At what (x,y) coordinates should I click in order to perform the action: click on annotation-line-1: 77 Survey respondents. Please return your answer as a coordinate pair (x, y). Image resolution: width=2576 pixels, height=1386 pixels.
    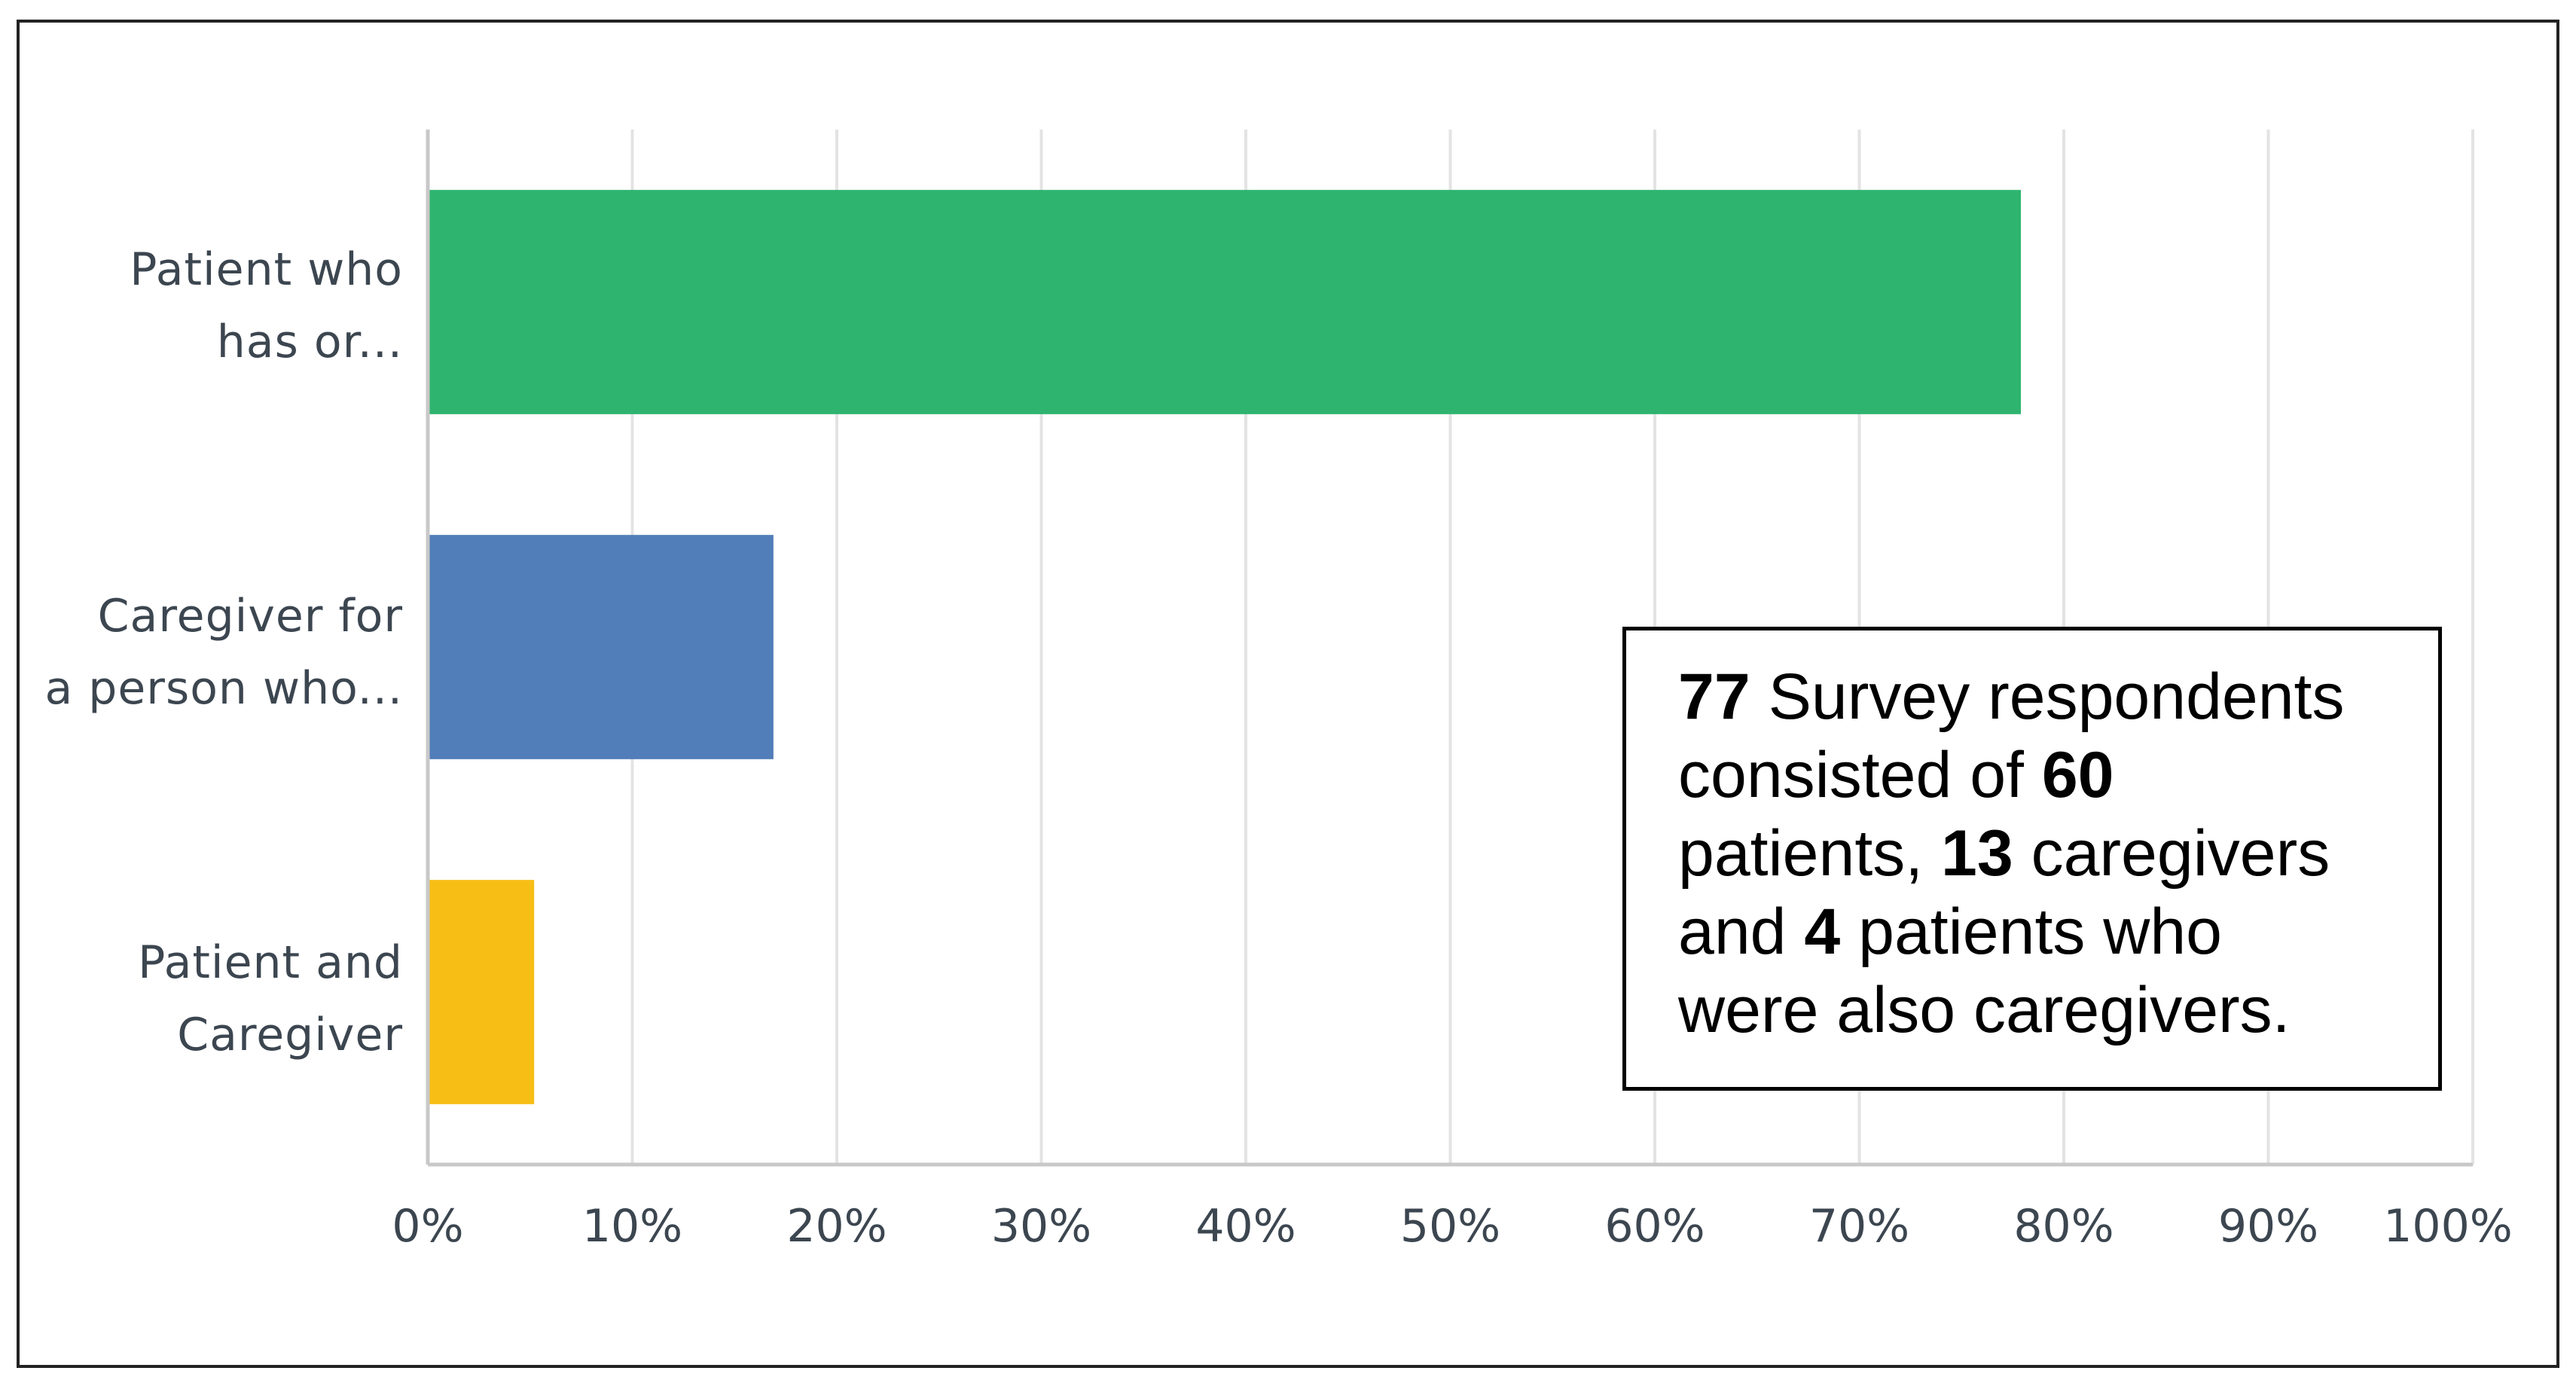
    Looking at the image, I should click on (2036, 697).